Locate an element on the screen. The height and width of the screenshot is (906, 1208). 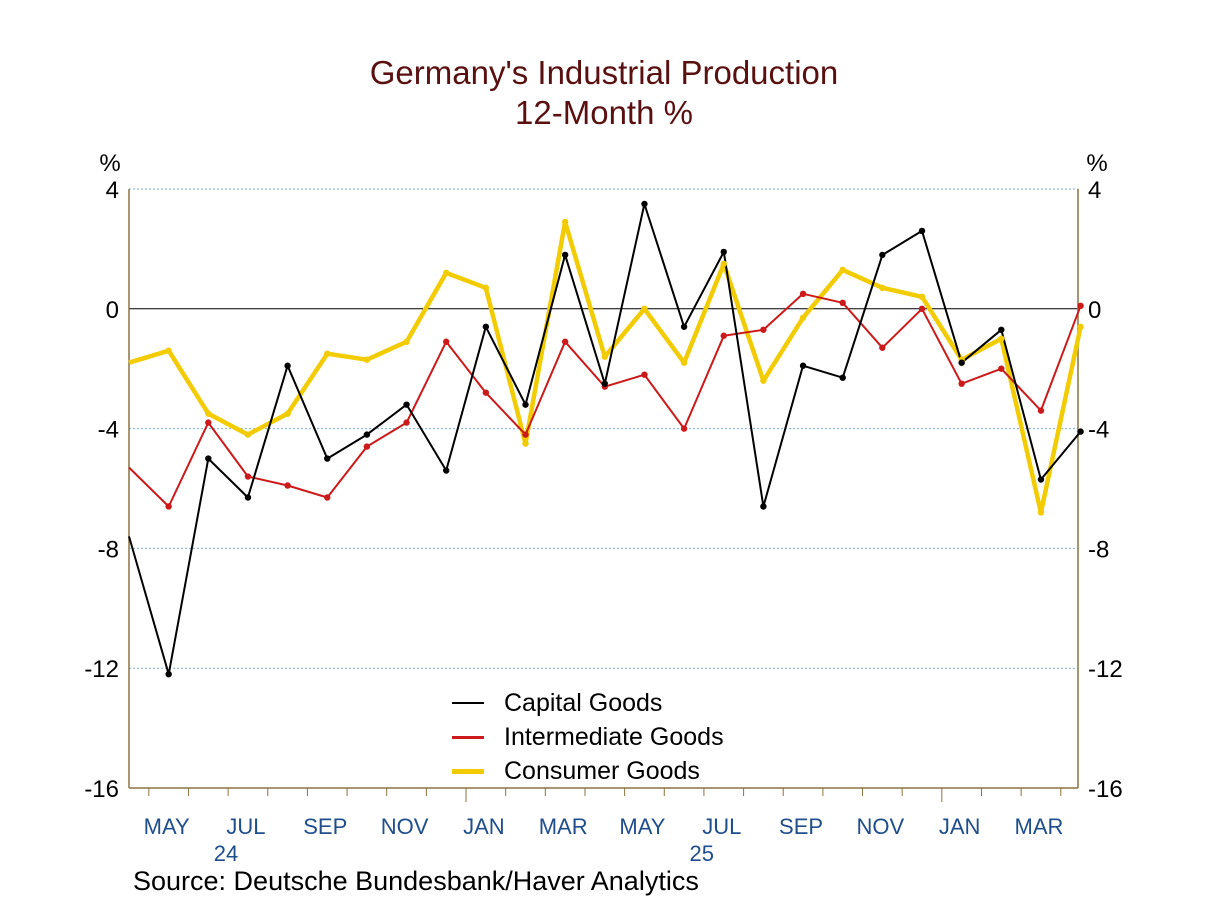
y-tick-label-right: 0 is located at coordinates (1094, 310).